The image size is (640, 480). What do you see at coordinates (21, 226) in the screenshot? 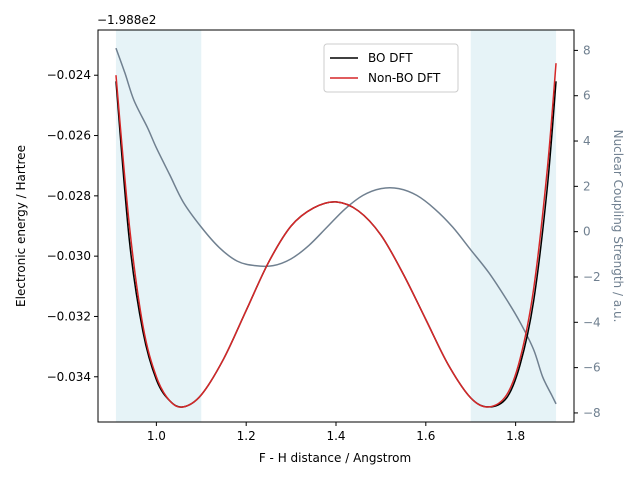
I see `y-axis-label: Electronic energy / Hartree` at bounding box center [21, 226].